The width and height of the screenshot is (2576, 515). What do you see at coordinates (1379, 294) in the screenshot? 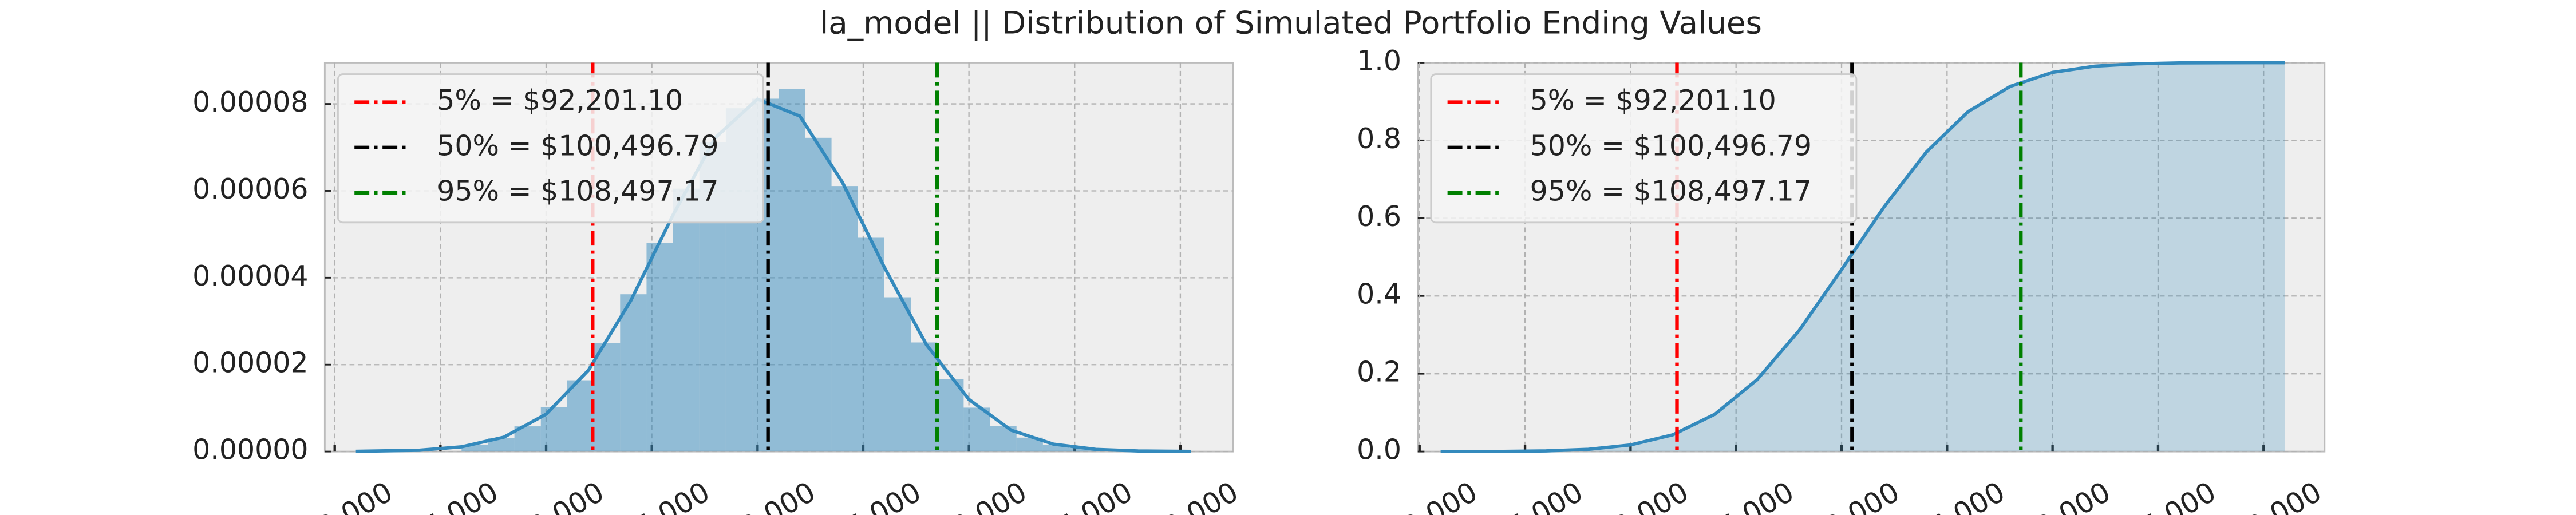
I see `y-tick-label: 0.4` at bounding box center [1379, 294].